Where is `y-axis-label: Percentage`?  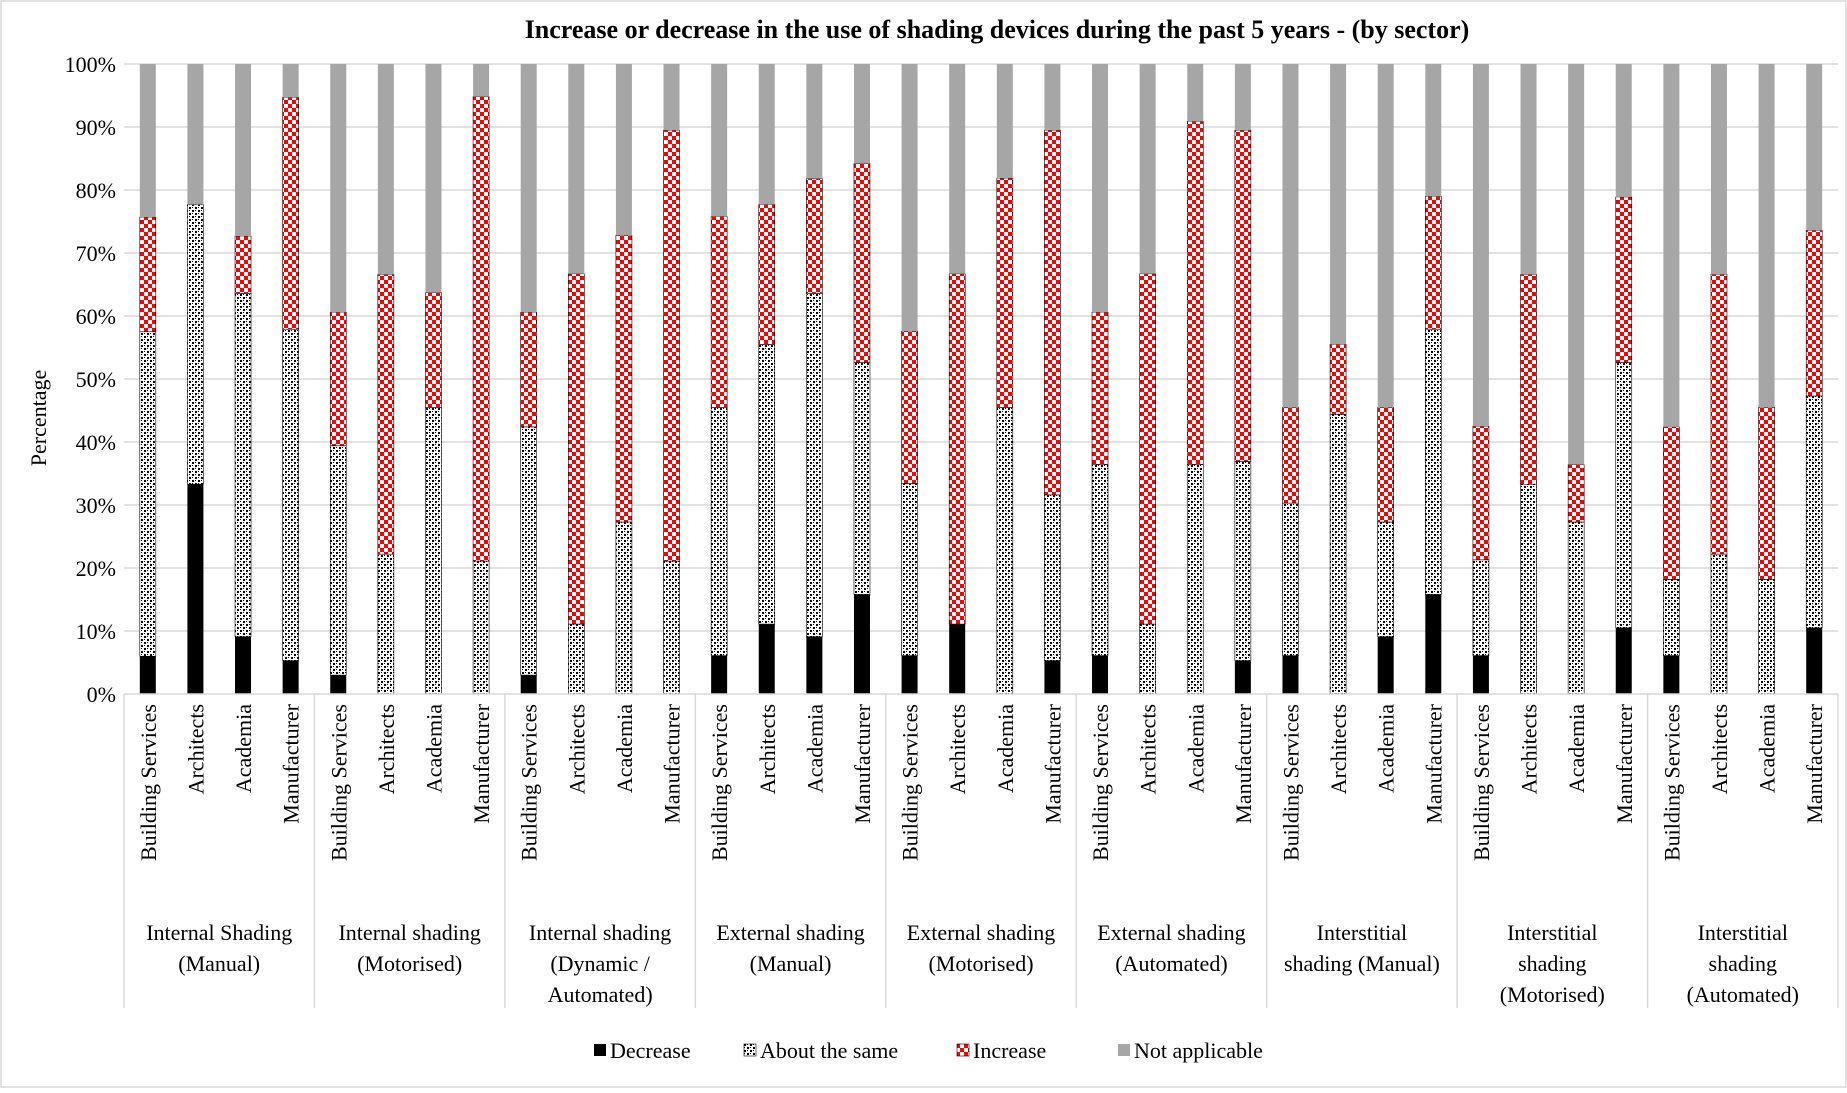 y-axis-label: Percentage is located at coordinates (38, 418).